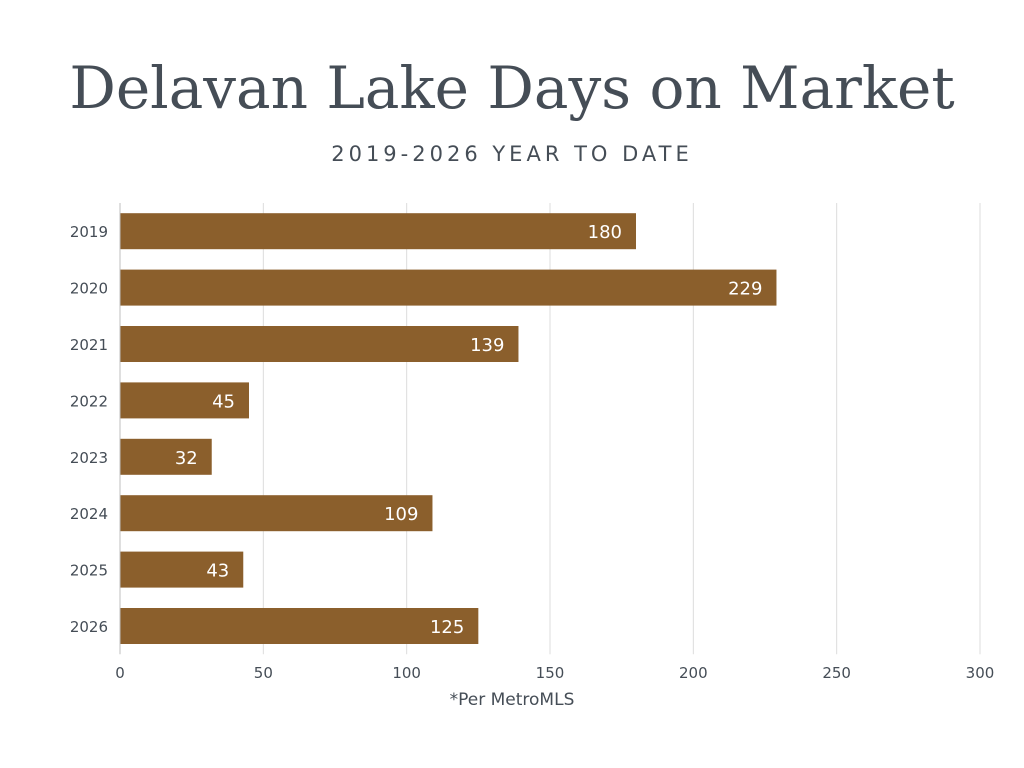 This screenshot has height=768, width=1024. What do you see at coordinates (512, 700) in the screenshot?
I see `source-footnote: *Per MetroMLS` at bounding box center [512, 700].